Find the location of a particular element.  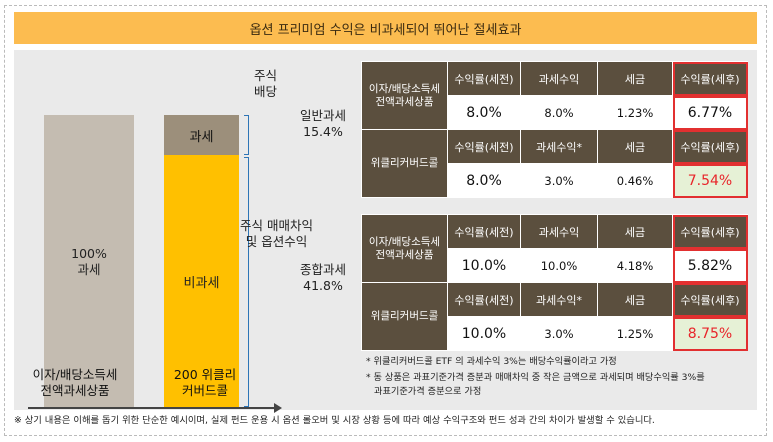

table-row: 8.0% 8.0% 1.23% 6.77% is located at coordinates (555, 112).